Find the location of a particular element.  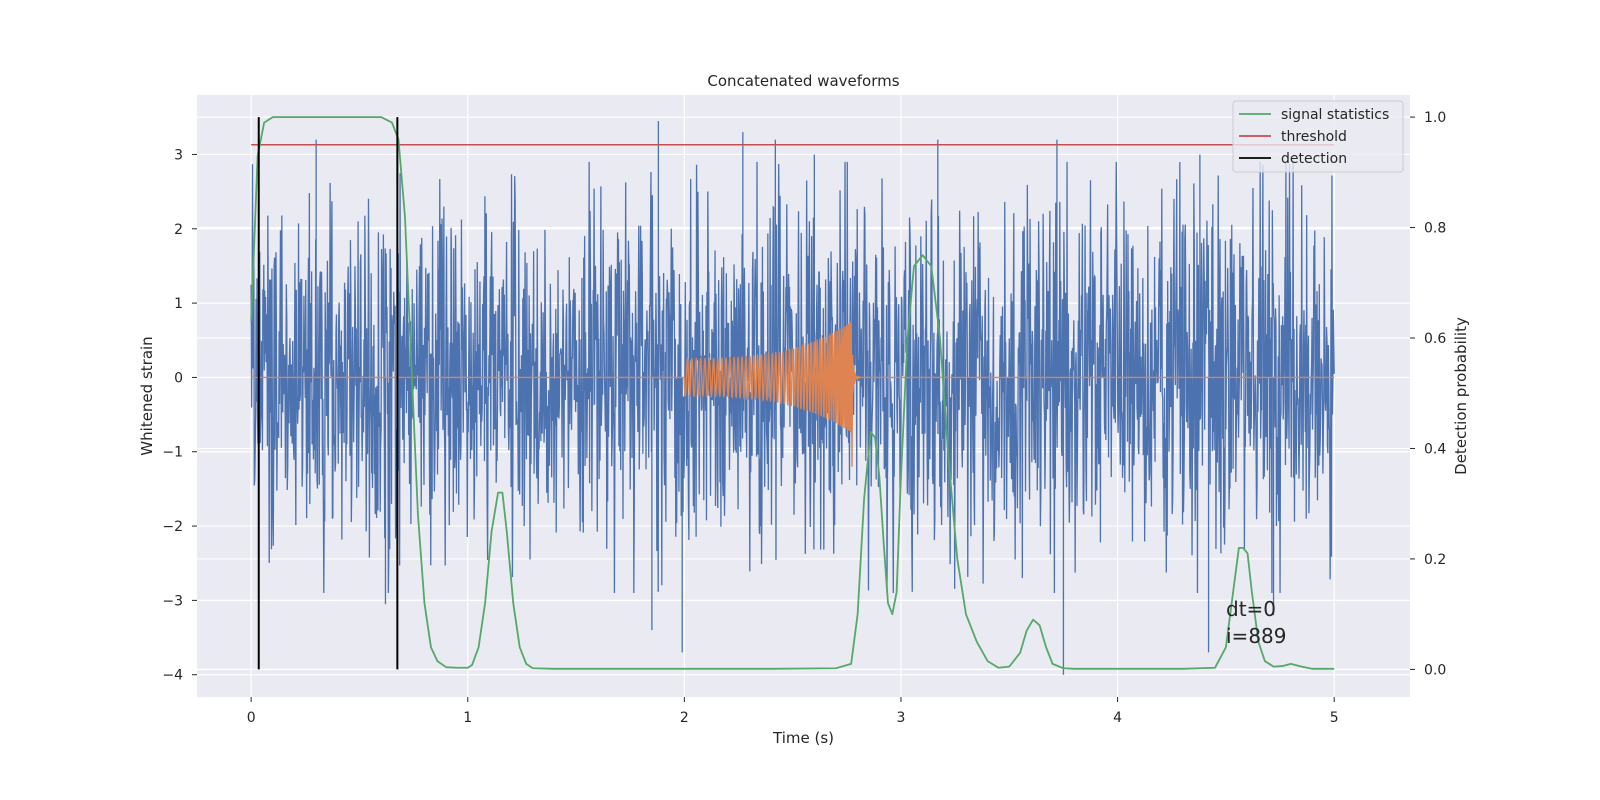

legend-label-detection: detection is located at coordinates (1314, 159).